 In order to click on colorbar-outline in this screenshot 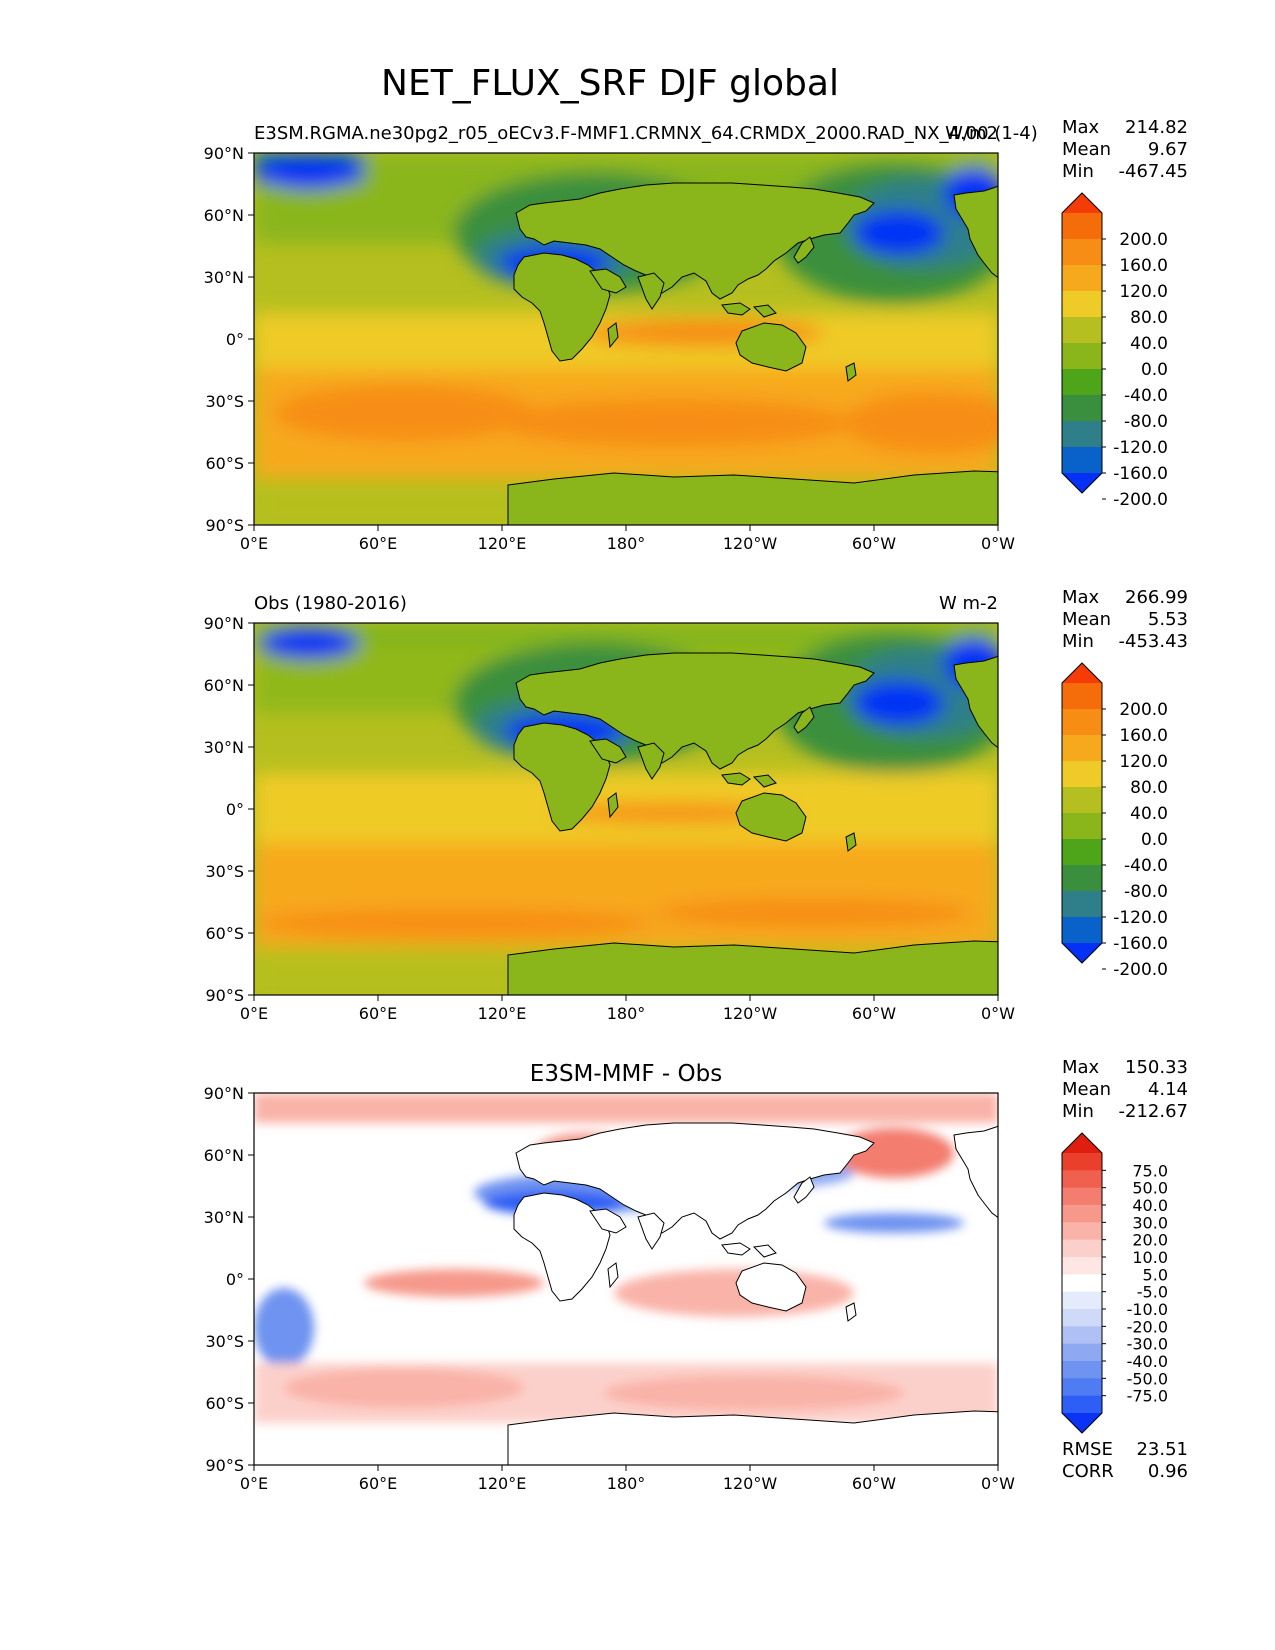, I will do `click(1082, 1283)`.